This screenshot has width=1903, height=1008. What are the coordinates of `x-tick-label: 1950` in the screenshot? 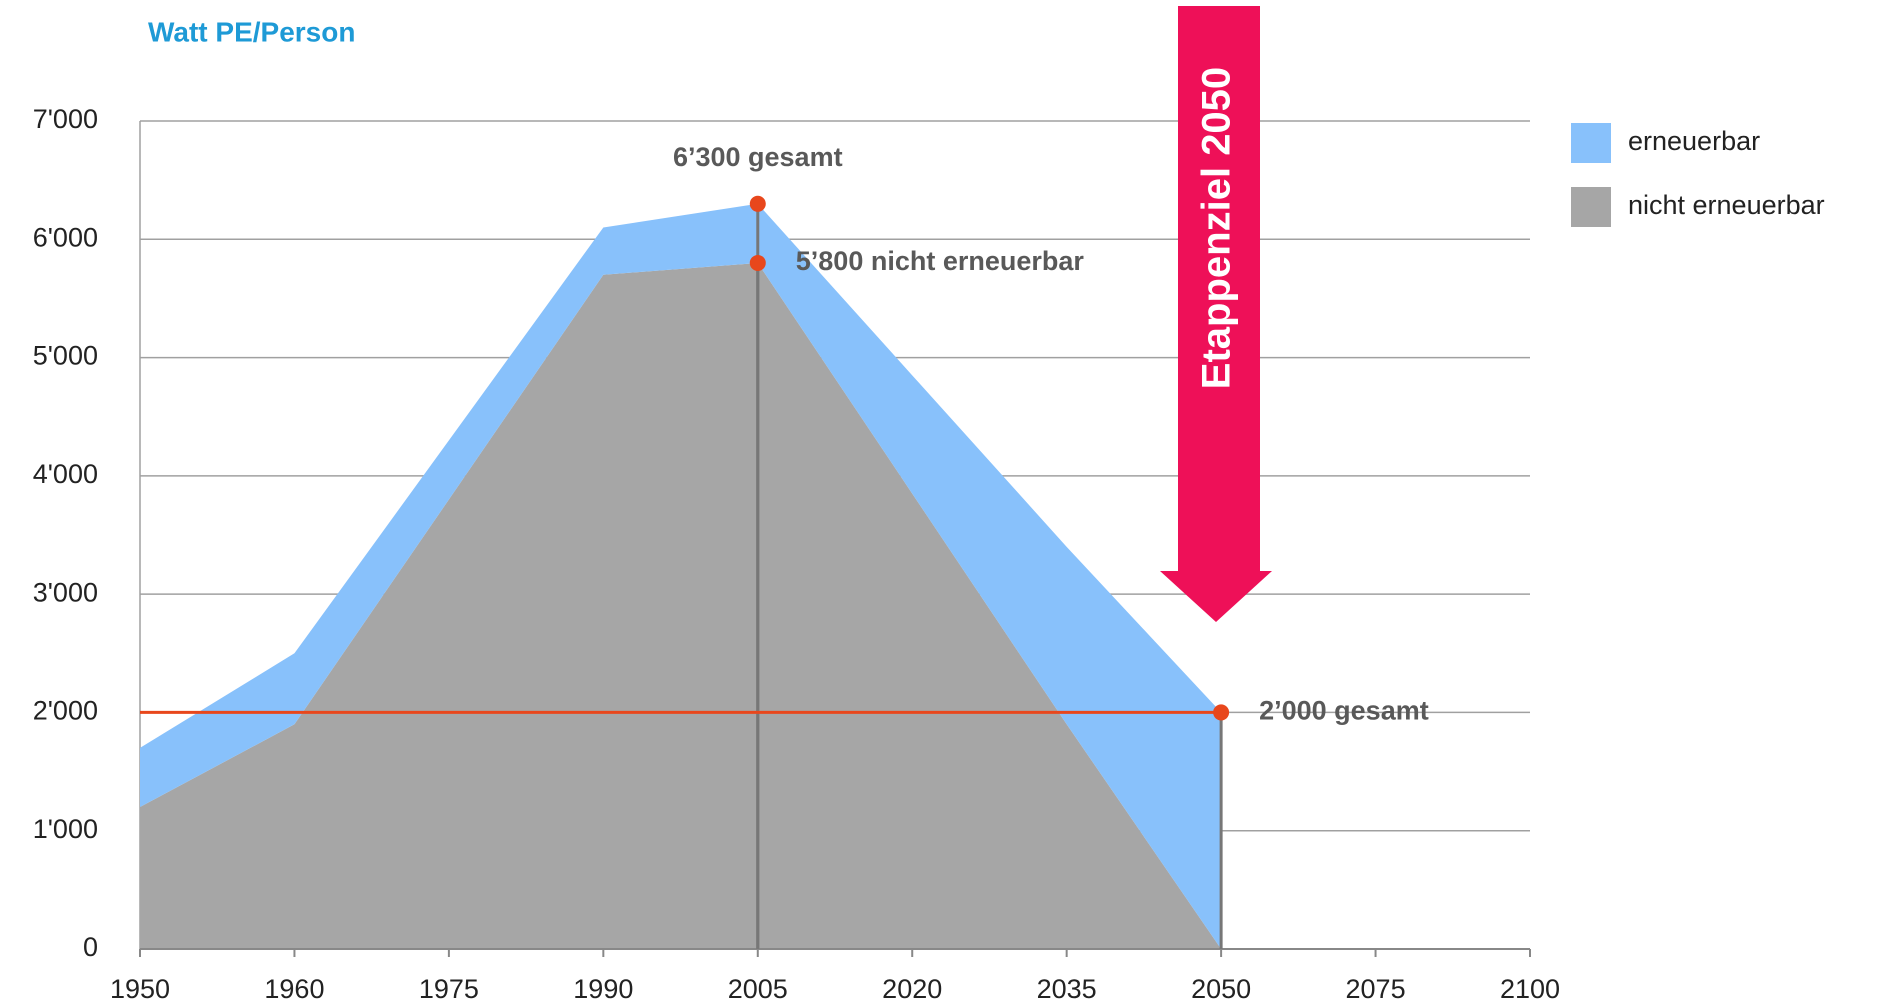 It's located at (140, 989).